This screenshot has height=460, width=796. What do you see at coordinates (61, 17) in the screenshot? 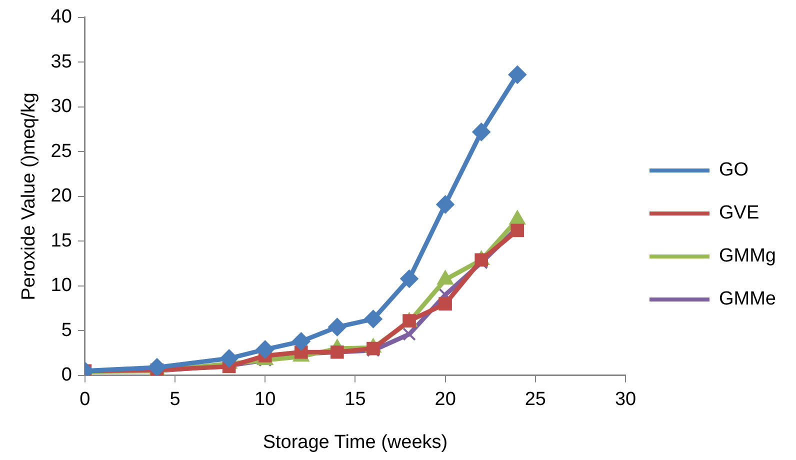
I see `y-tick-label: 40` at bounding box center [61, 17].